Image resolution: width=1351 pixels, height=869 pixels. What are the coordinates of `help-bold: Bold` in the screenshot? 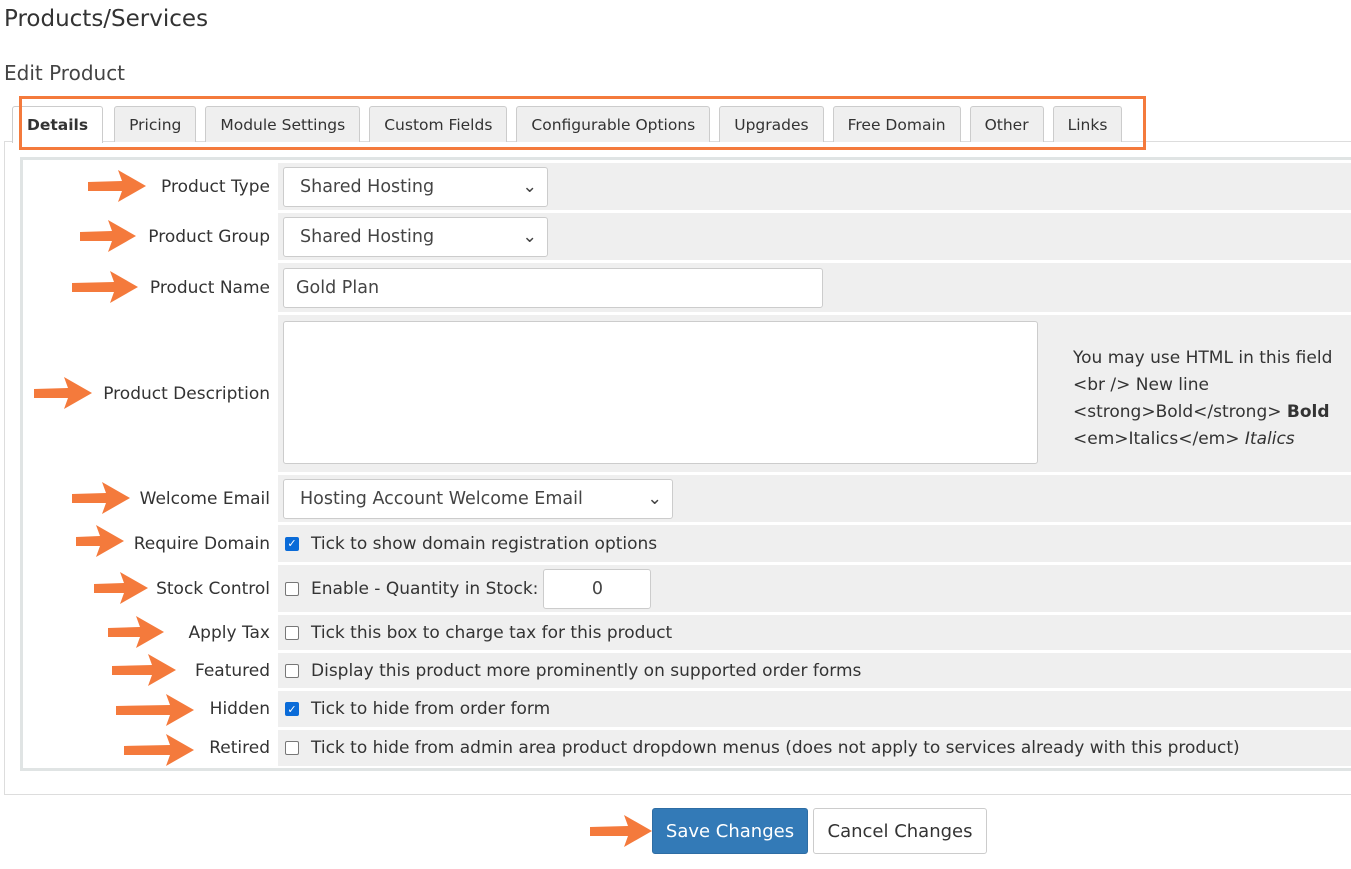 It's located at (1308, 412).